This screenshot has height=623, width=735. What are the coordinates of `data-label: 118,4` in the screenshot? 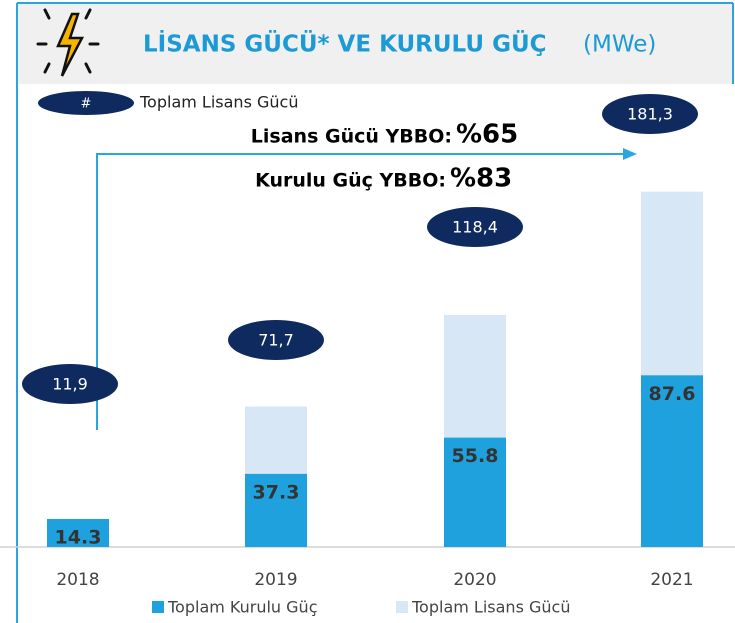 It's located at (475, 227).